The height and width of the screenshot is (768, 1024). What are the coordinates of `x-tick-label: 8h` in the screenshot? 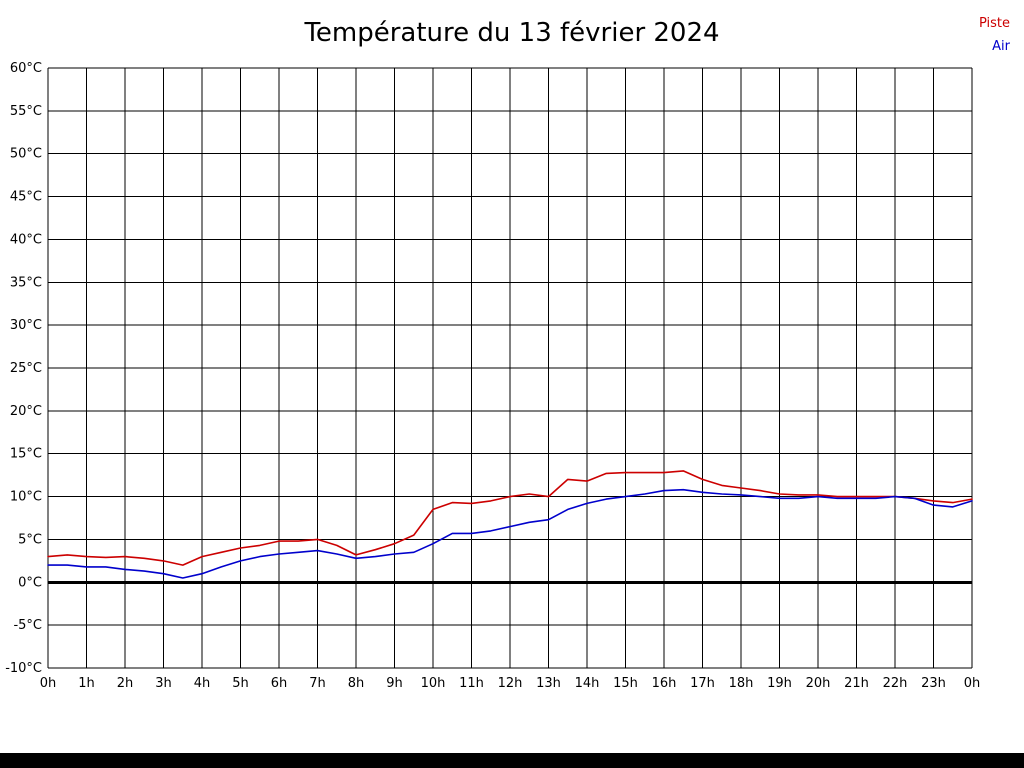 It's located at (356, 683).